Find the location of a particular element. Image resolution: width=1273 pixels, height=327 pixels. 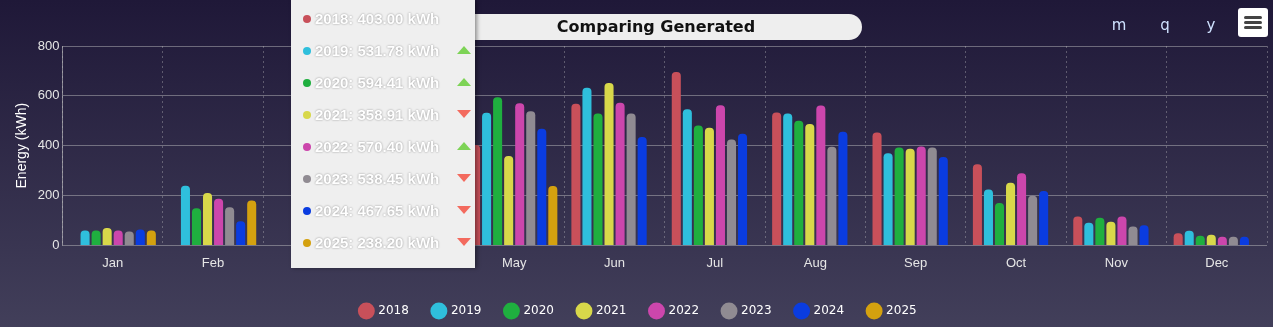

legend-label: 2018 is located at coordinates (393, 310).